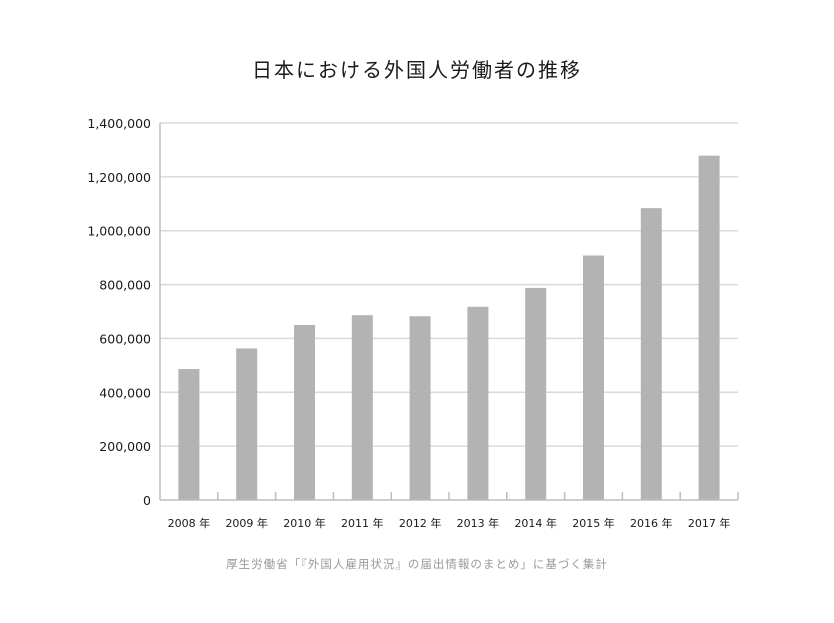  What do you see at coordinates (593, 523) in the screenshot?
I see `x-tick-label: 2015 年` at bounding box center [593, 523].